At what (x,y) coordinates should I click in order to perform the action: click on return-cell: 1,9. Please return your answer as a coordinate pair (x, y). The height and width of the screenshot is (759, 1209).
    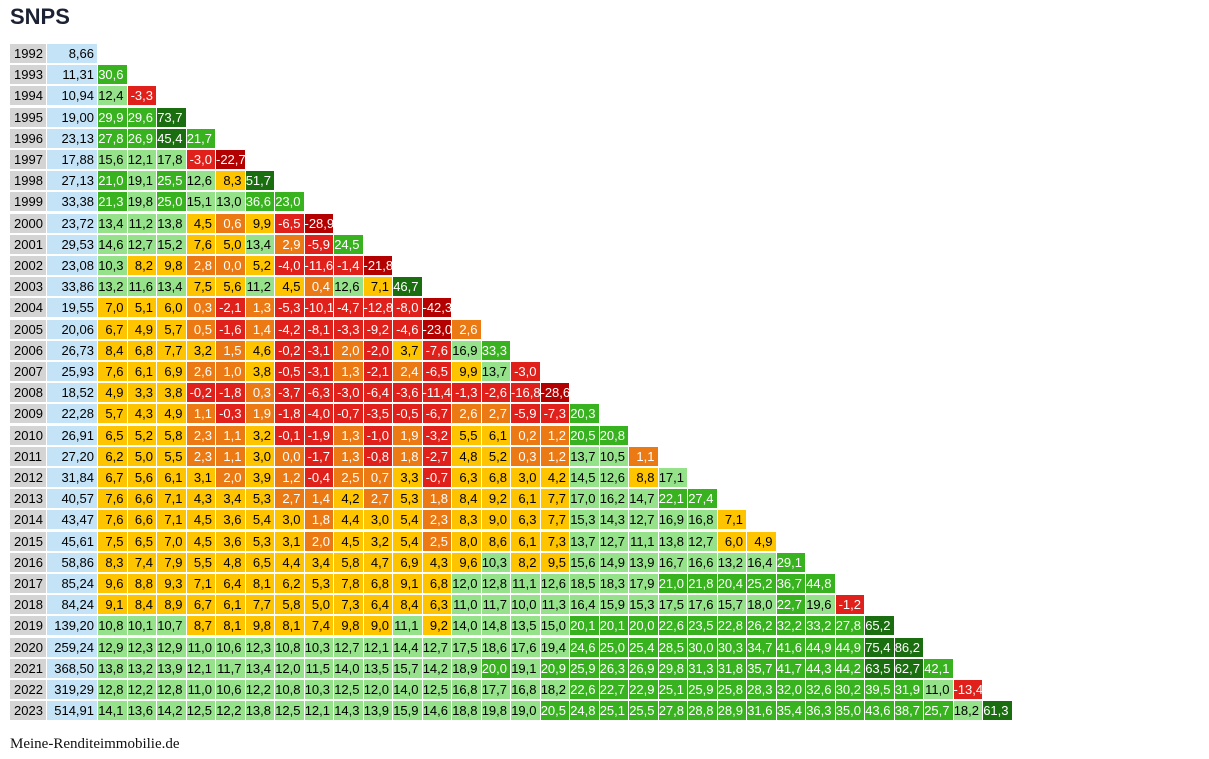
    Looking at the image, I should click on (407, 435).